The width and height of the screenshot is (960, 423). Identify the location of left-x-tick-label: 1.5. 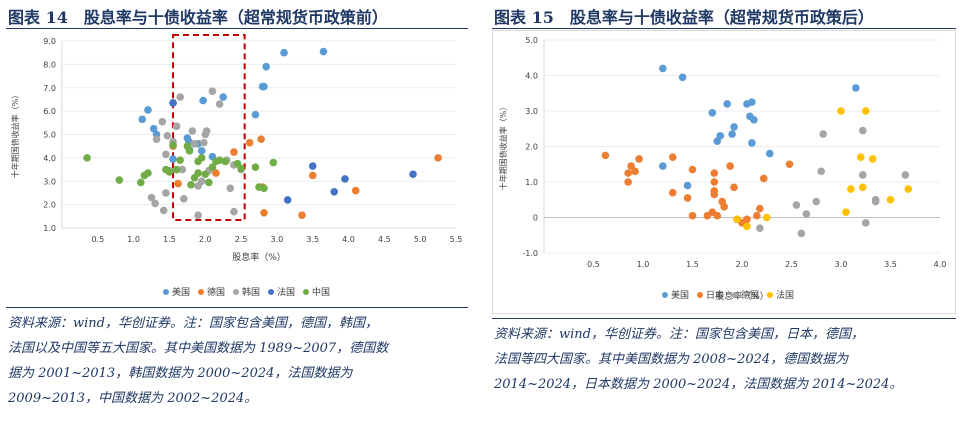
(169, 239).